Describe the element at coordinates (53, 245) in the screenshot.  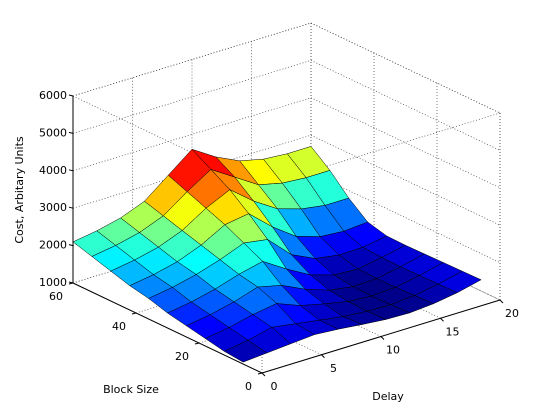
I see `z-tick-label: 2000` at that location.